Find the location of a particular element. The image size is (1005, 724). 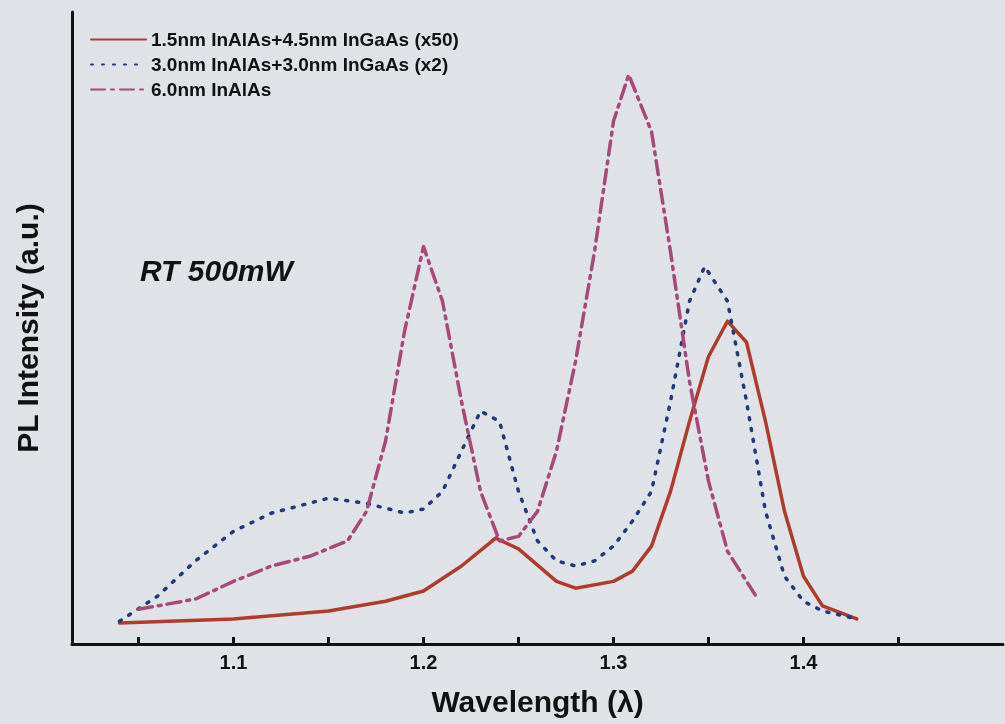

annotation: RT 500mW is located at coordinates (218, 270).